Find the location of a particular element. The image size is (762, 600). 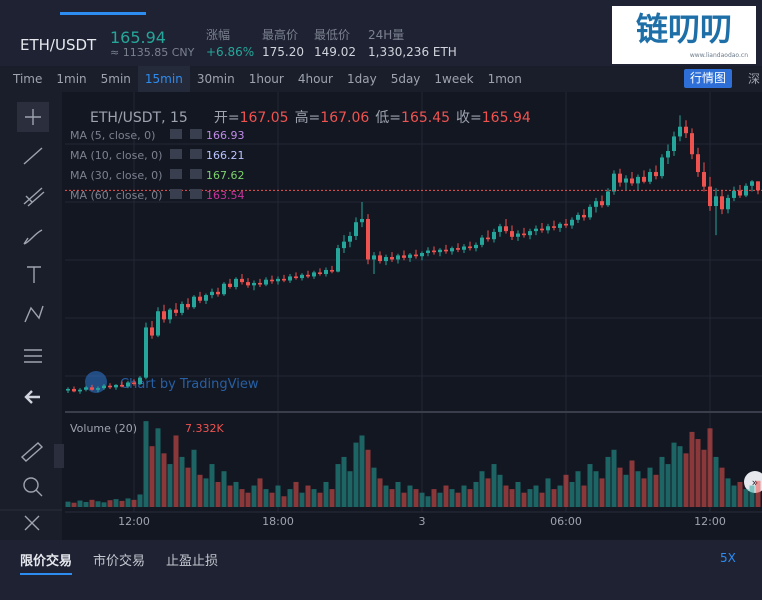

interval-tab: 5min is located at coordinates (115, 79).